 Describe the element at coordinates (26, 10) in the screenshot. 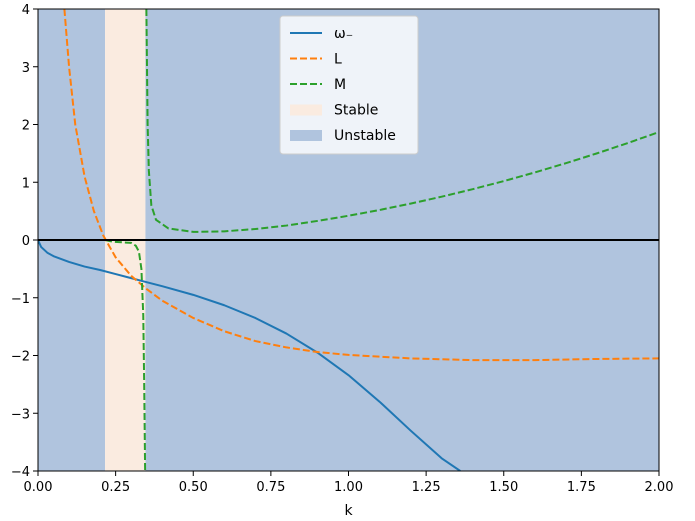

I see `y-tick-label: 4` at that location.